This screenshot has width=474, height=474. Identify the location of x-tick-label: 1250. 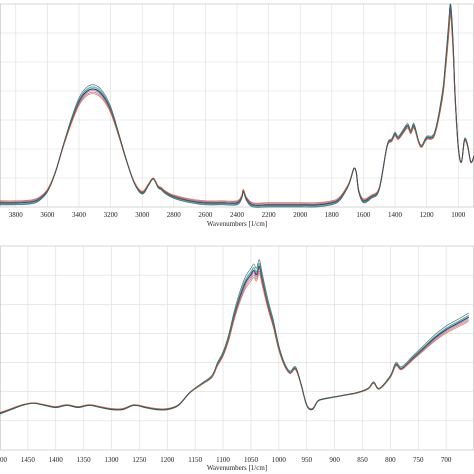
(139, 460).